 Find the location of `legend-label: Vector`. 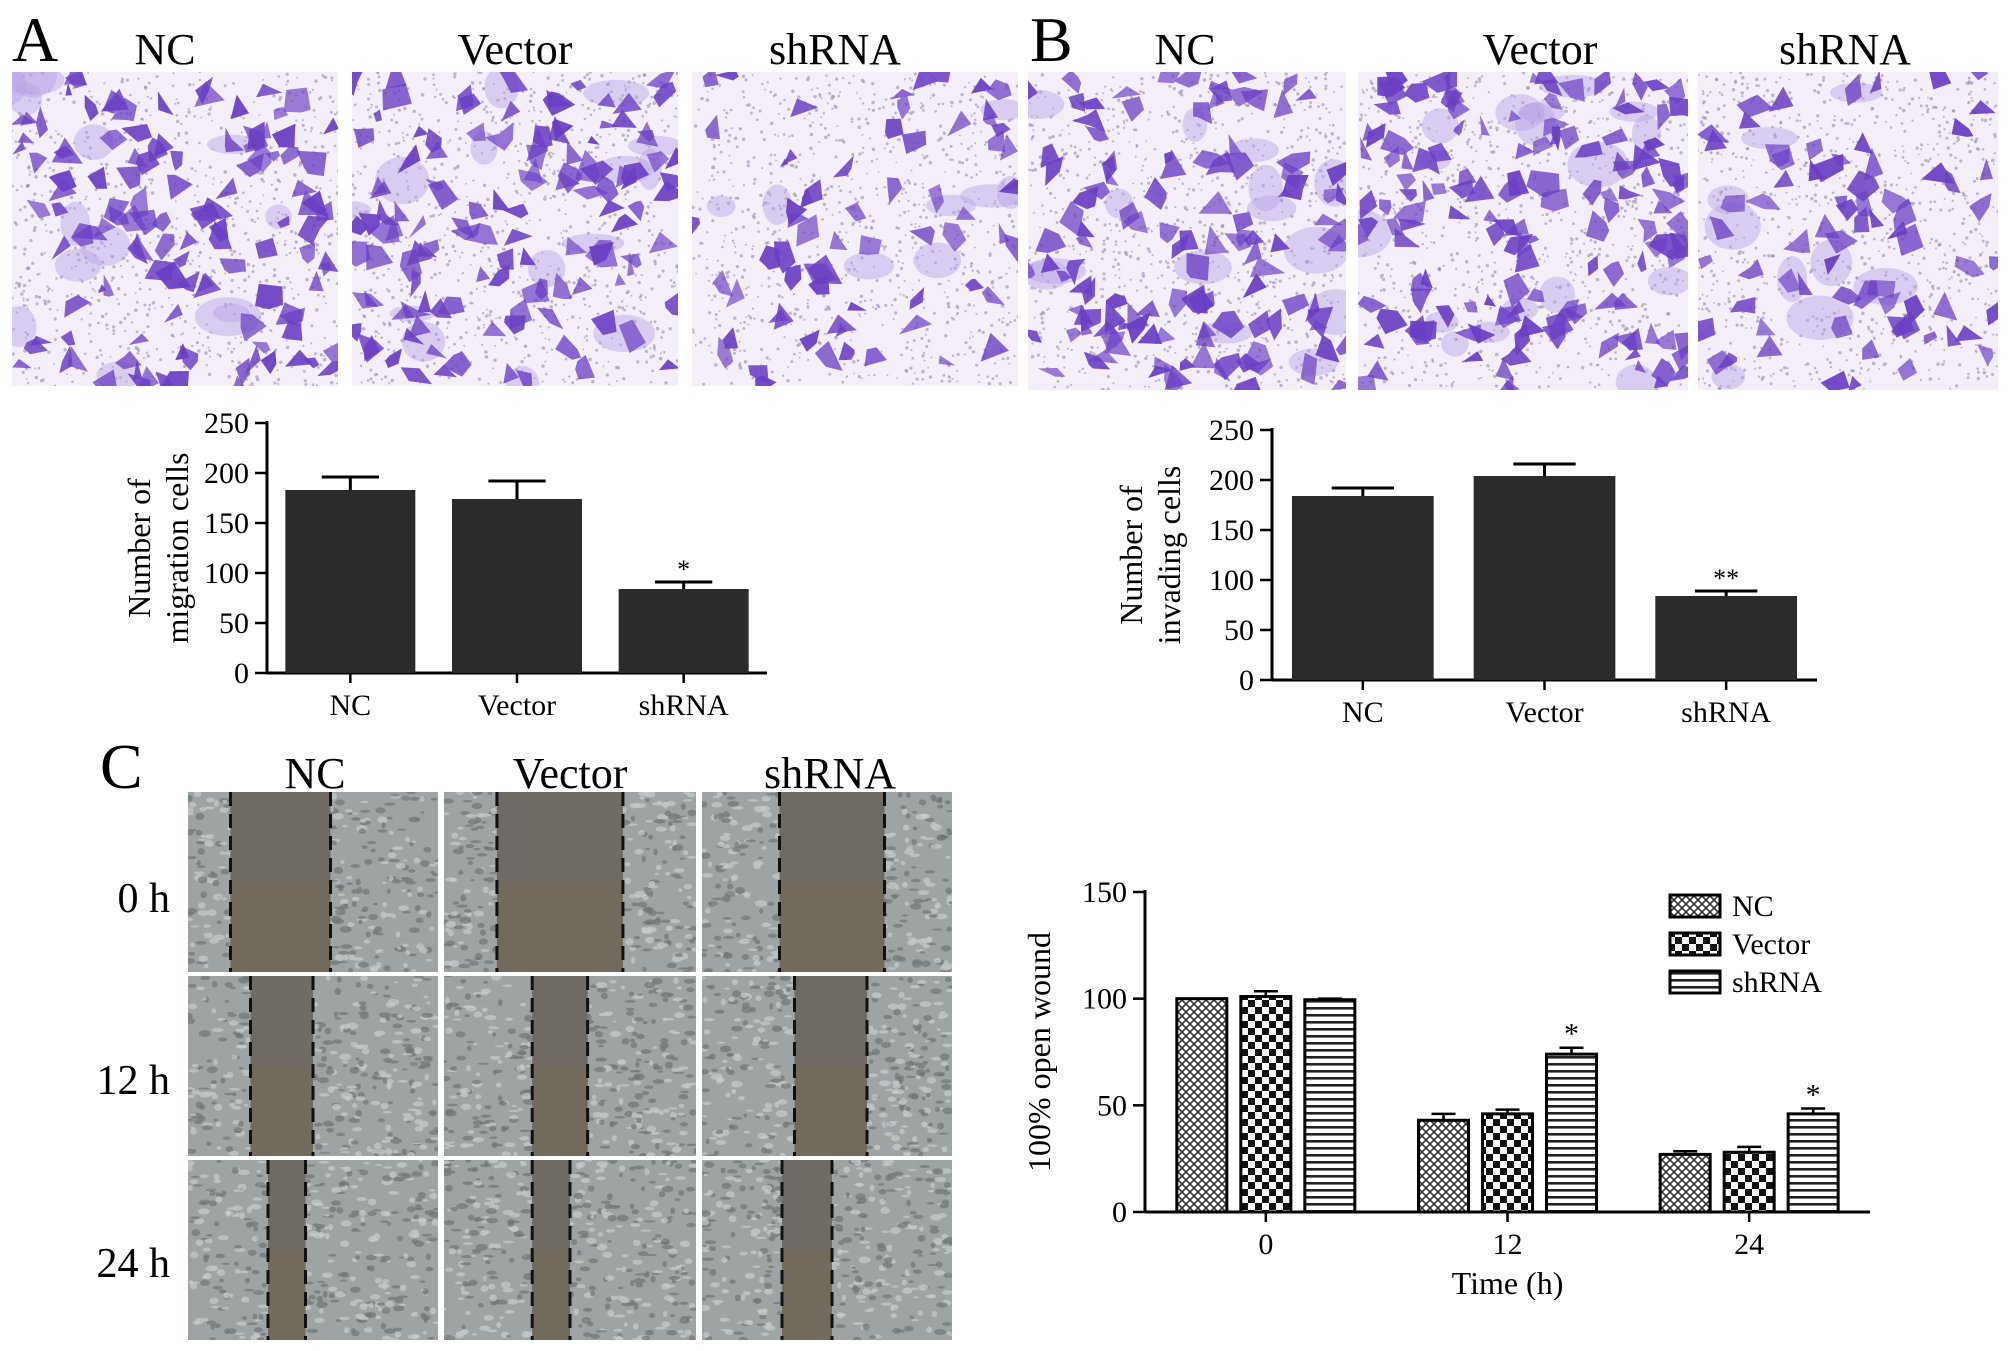

legend-label: Vector is located at coordinates (1771, 944).